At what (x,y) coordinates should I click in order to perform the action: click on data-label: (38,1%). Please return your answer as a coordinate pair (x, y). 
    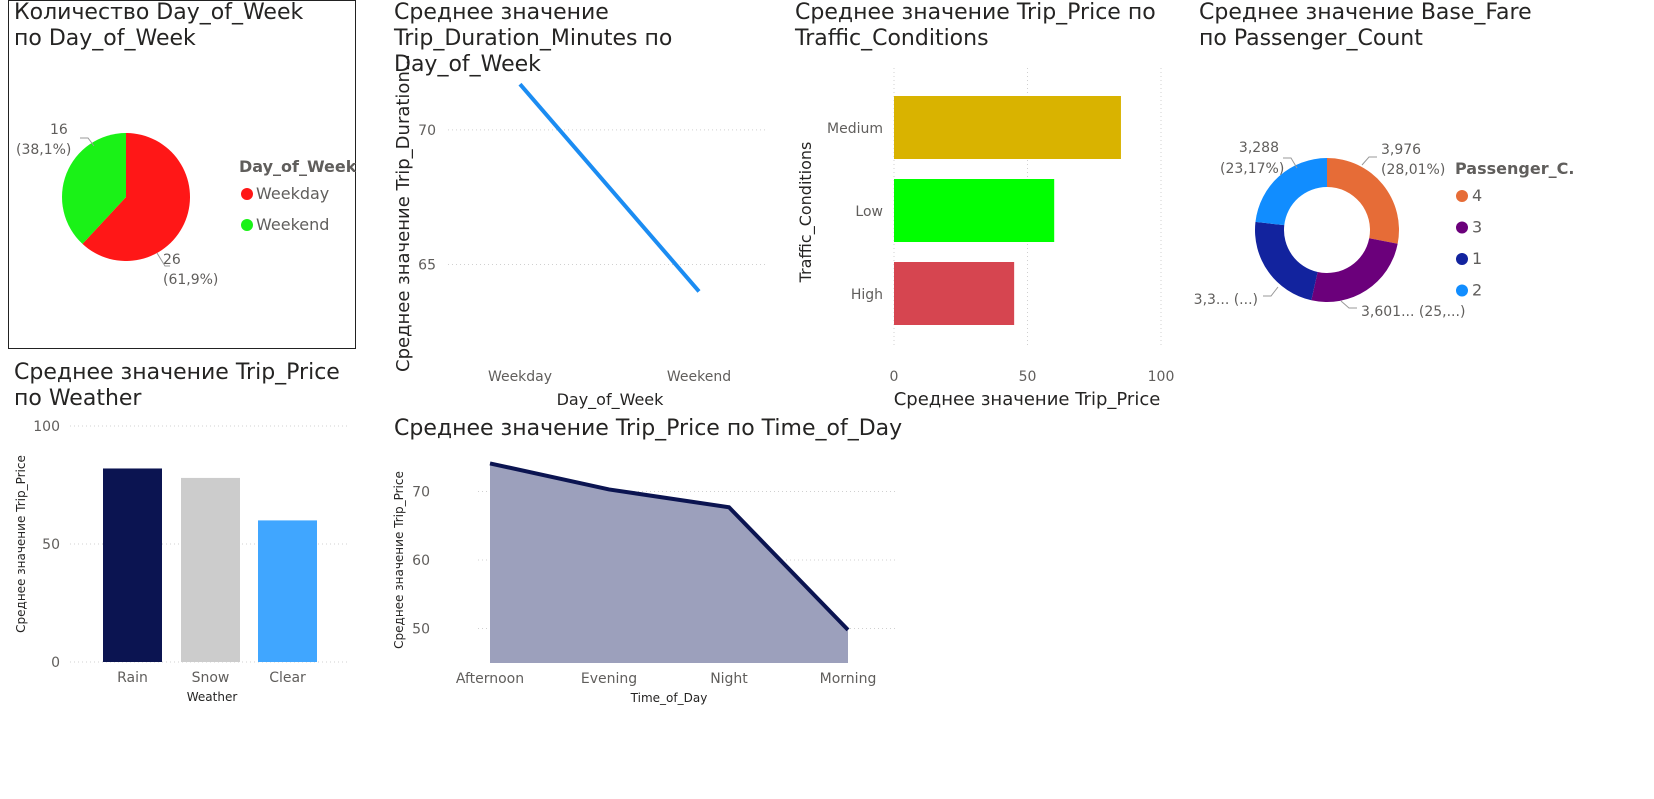
    Looking at the image, I should click on (43, 150).